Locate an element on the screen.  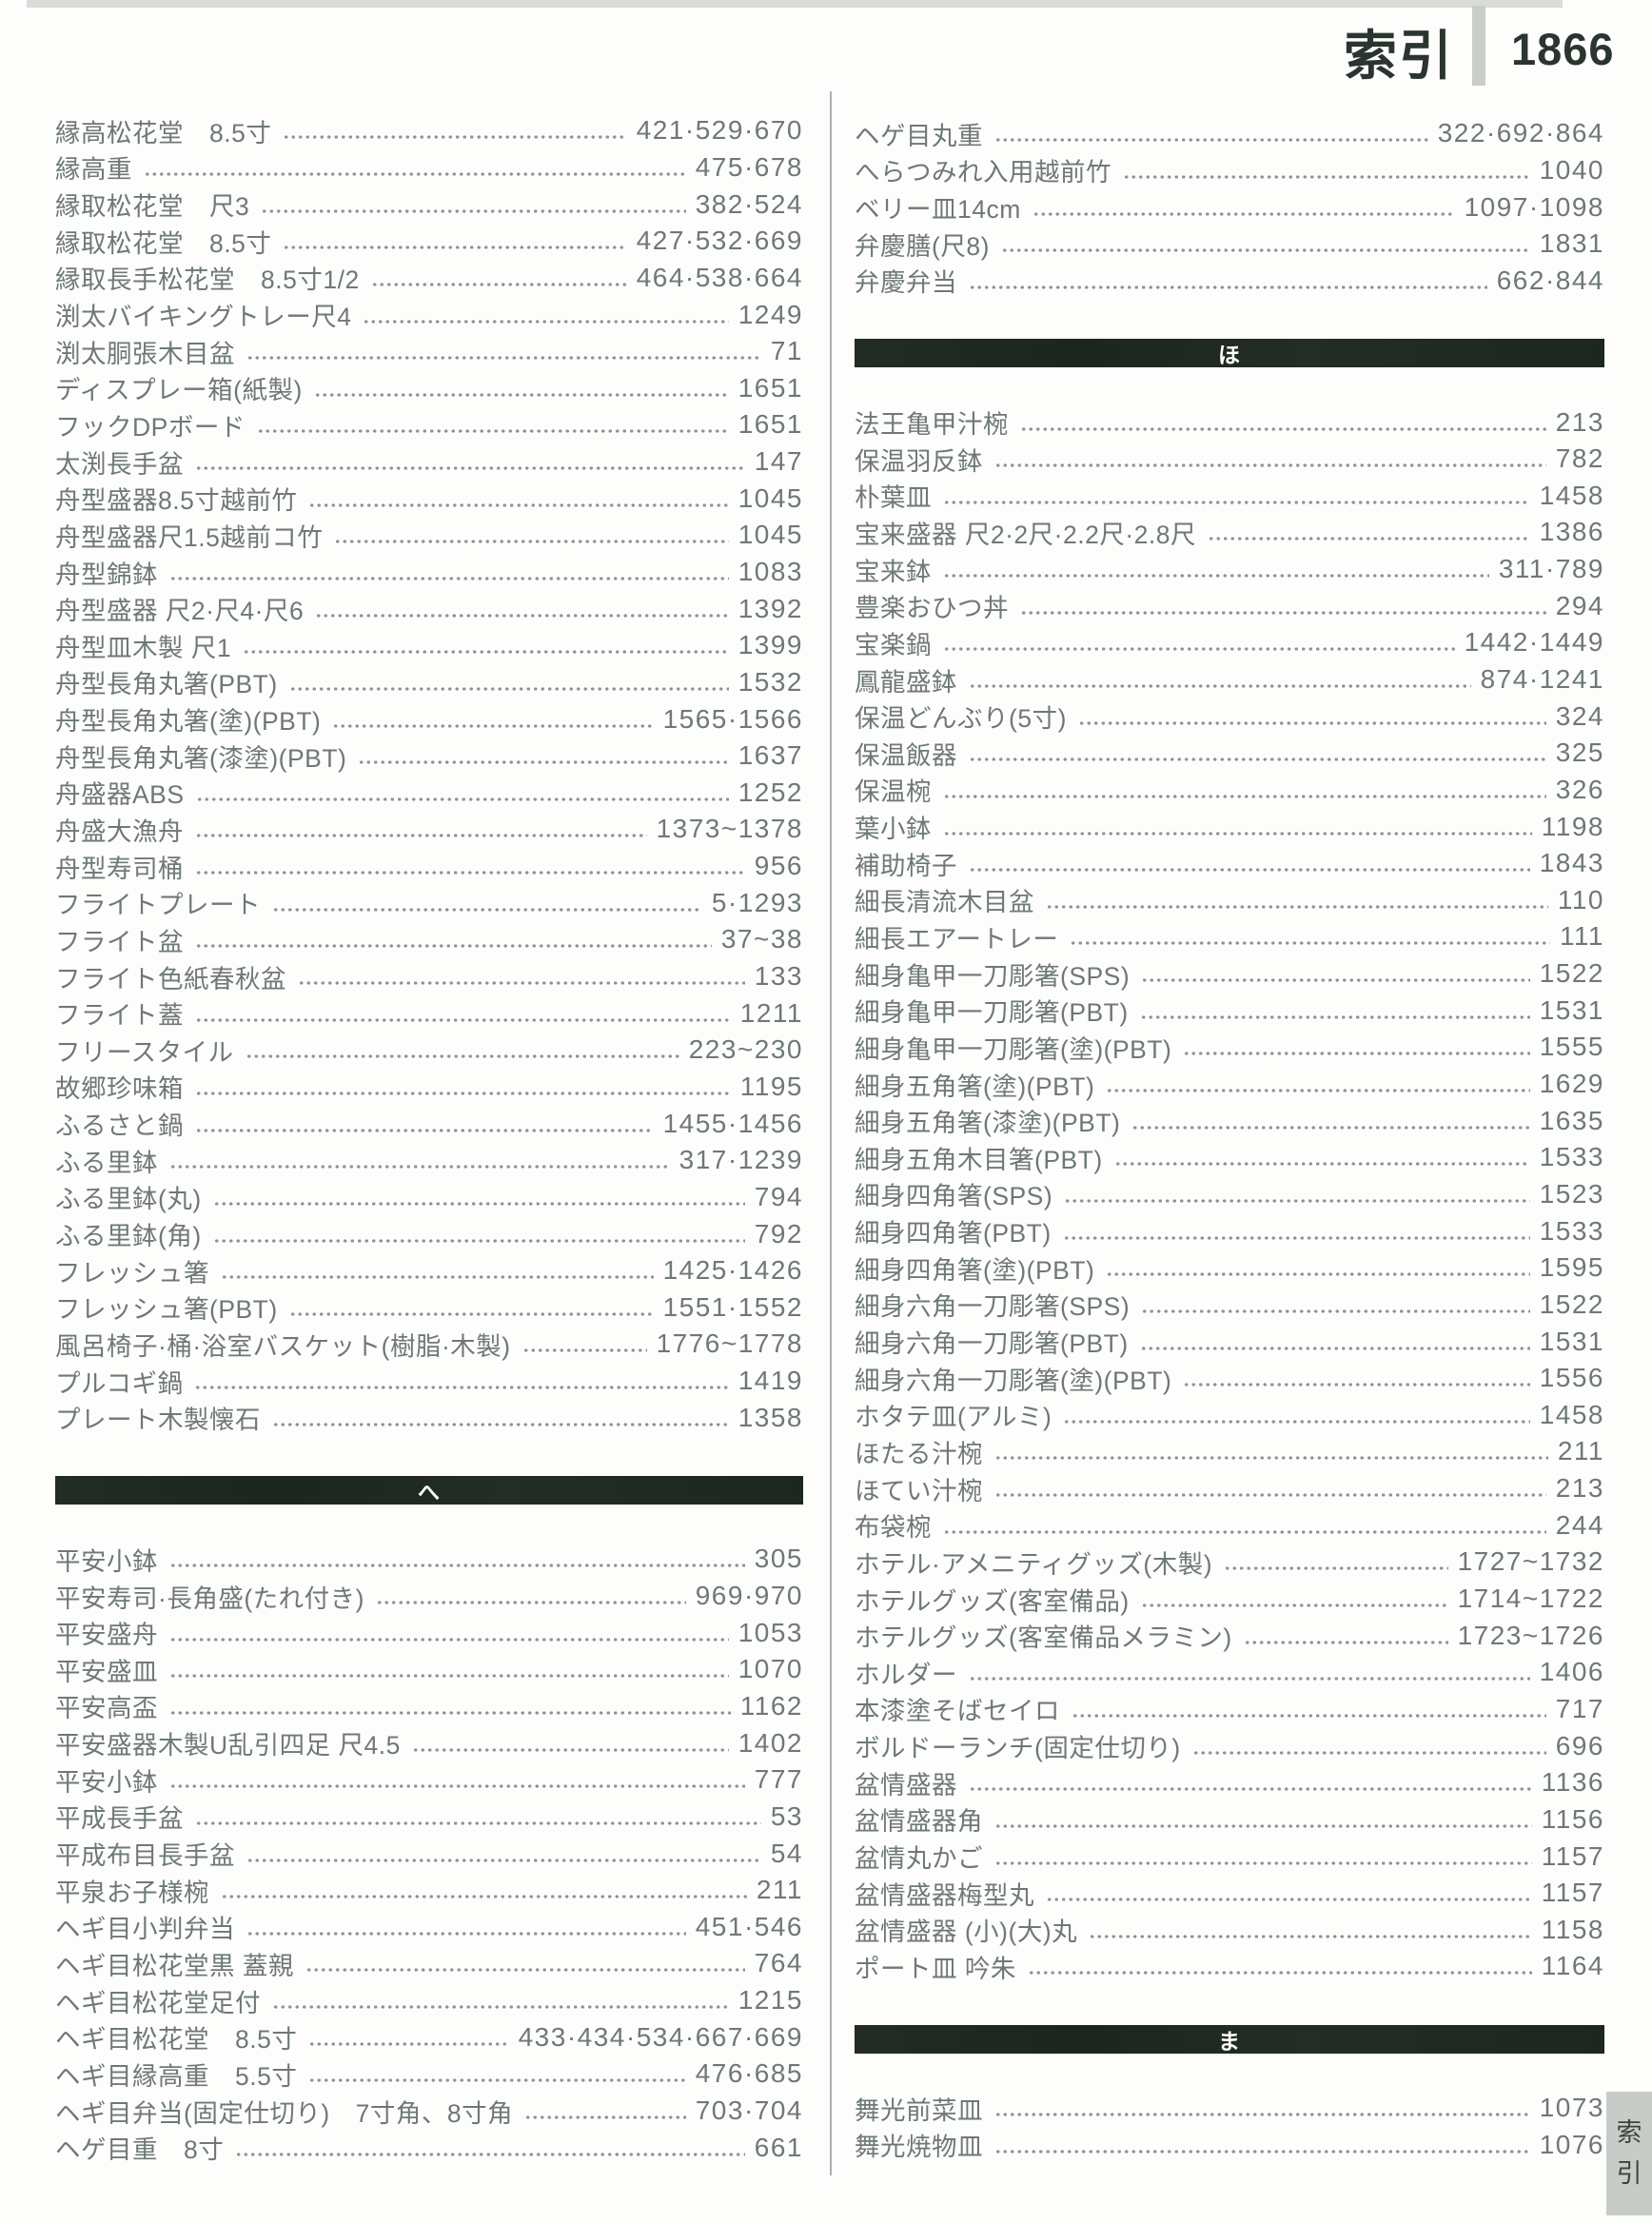
entry-title: 縁取松花堂 尺3 is located at coordinates (153, 207).